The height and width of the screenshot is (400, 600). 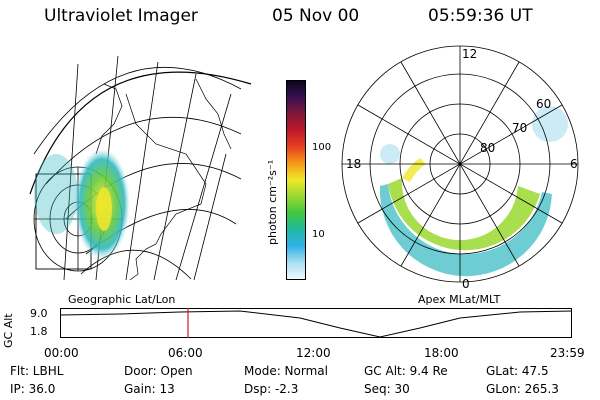 I want to click on gc-alt-info: GC Alt: 9.4 Re, so click(x=406, y=371).